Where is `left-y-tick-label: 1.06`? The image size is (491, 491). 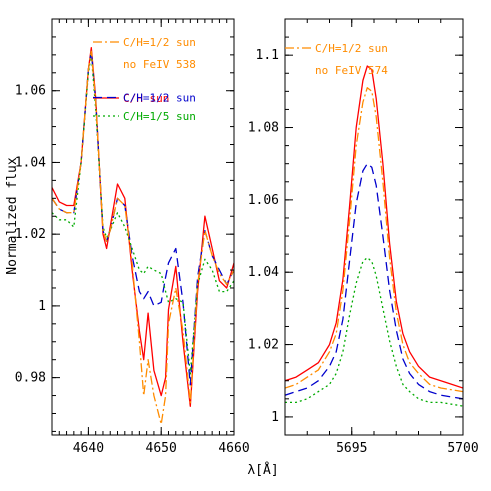
left-y-tick-label: 1.06 is located at coordinates (30, 91).